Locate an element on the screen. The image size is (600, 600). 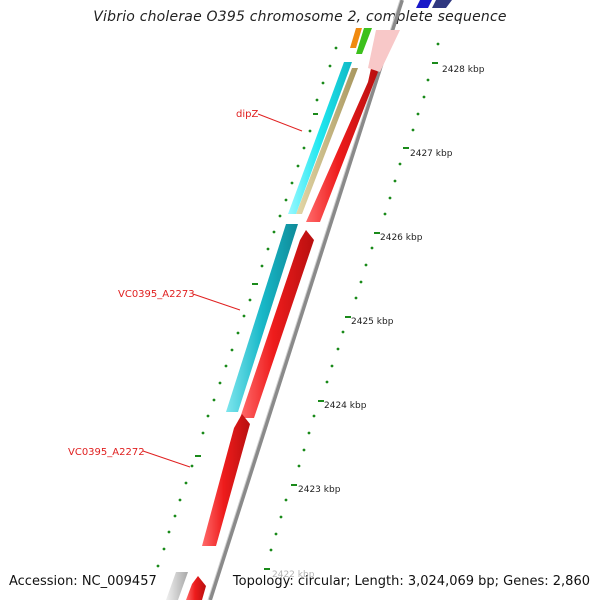
scale-label: 2428 kbp is located at coordinates (463, 70).